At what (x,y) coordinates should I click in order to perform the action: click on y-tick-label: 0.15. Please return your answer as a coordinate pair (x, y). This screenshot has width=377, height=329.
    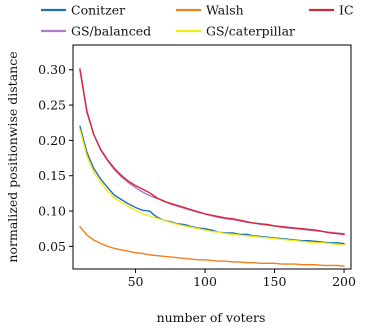
    Looking at the image, I should click on (52, 175).